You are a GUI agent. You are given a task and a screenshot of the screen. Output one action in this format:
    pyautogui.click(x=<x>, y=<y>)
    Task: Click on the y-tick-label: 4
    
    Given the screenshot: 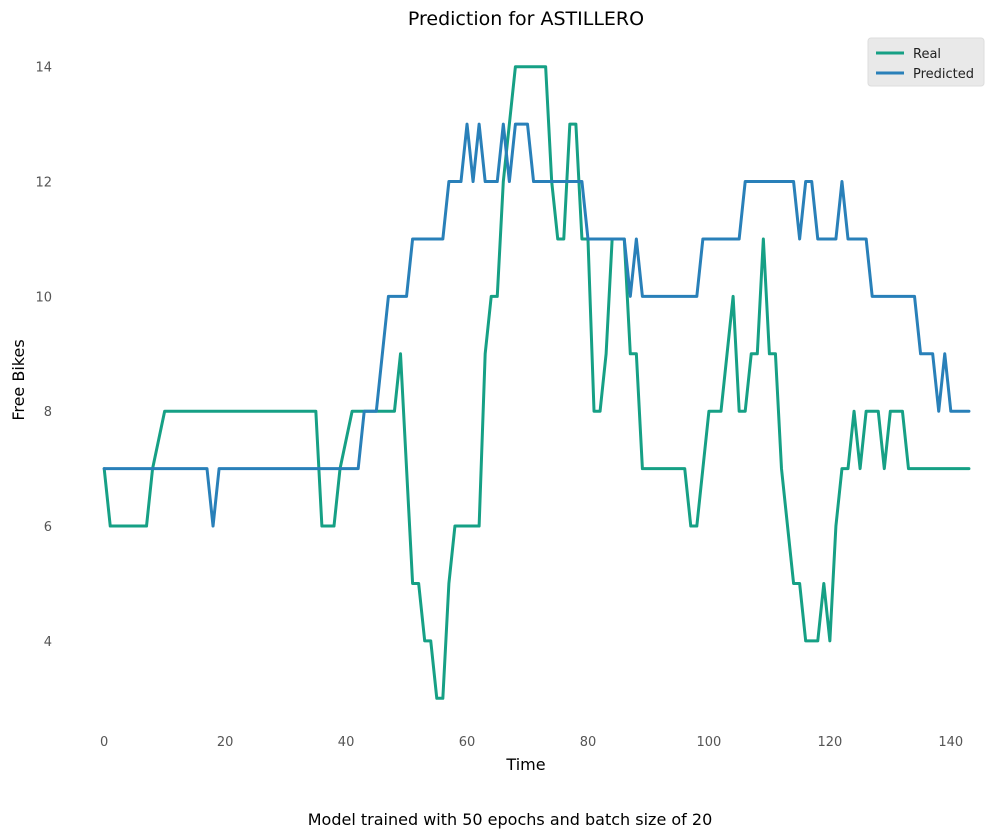 What is the action you would take?
    pyautogui.click(x=48, y=642)
    